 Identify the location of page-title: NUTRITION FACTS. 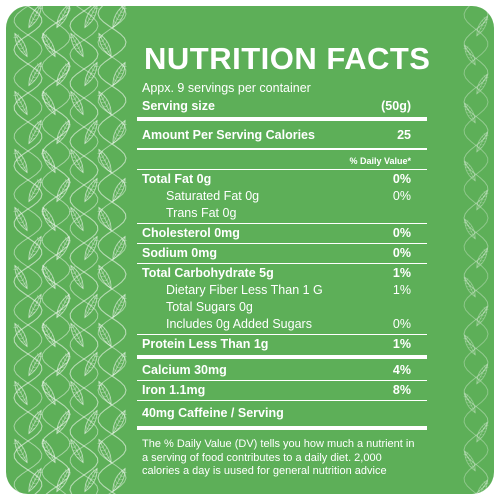
(287, 58).